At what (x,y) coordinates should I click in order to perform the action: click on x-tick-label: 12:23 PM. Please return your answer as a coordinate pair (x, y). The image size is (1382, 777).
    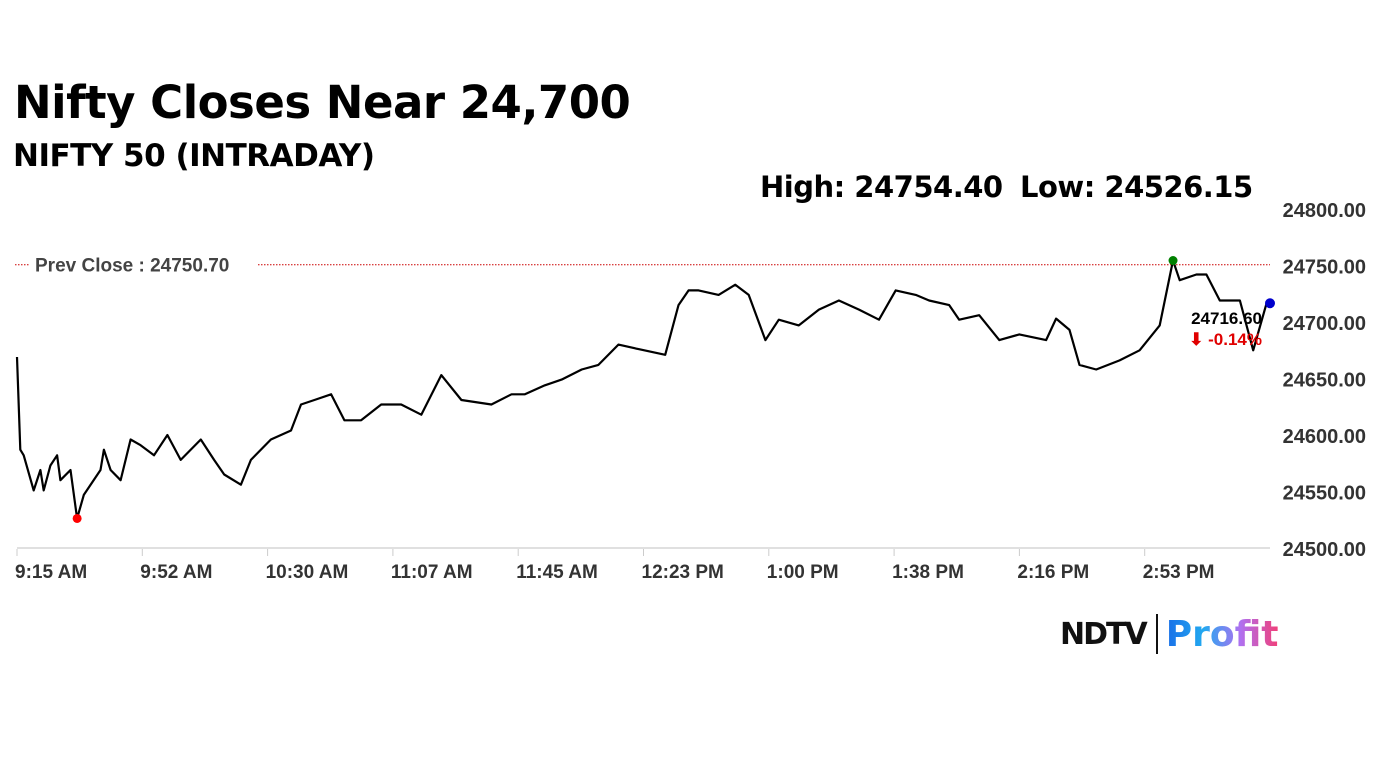
    Looking at the image, I should click on (683, 572).